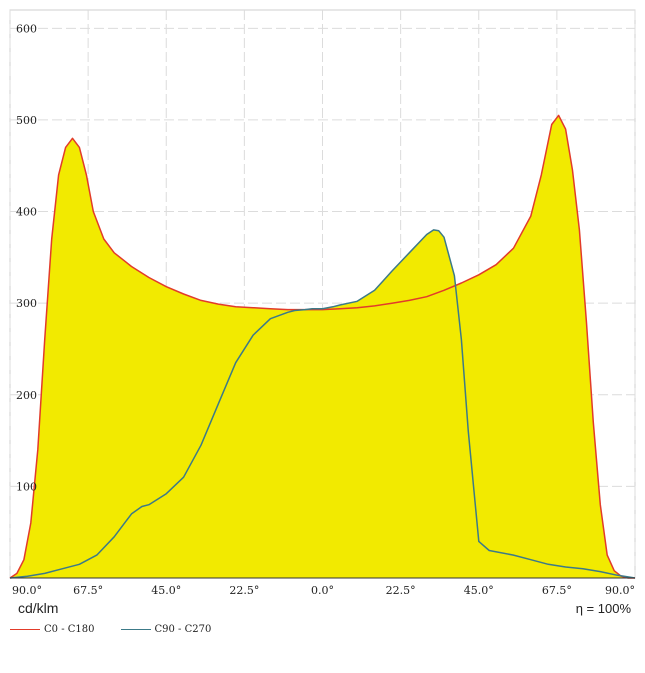 Image resolution: width=645 pixels, height=673 pixels. Describe the element at coordinates (26, 257) in the screenshot. I see `y-tick-labels: 100 200 300 400 500 600` at that location.